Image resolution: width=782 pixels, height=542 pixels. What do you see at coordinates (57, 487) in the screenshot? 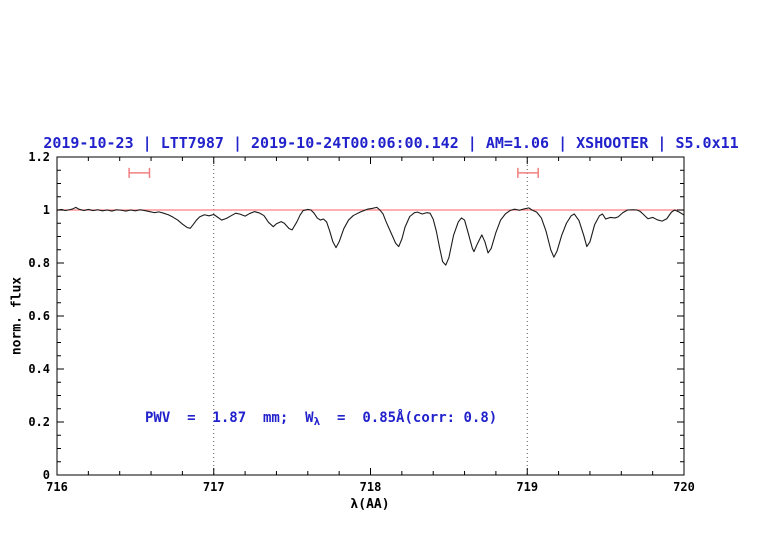
I see `x-tick-label: 716` at bounding box center [57, 487].